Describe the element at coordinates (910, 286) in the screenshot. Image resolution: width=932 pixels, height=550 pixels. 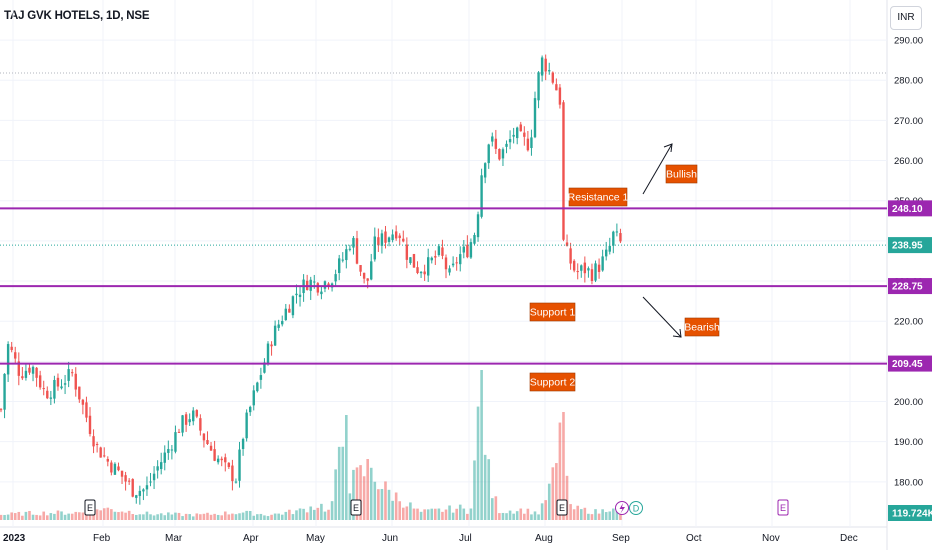
I see `support-1-price-tag-bg` at that location.